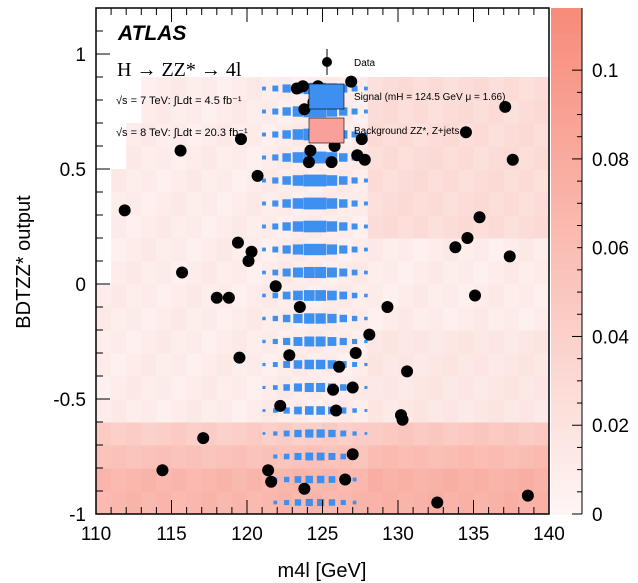  I want to click on legend-data-marker, so click(327, 62).